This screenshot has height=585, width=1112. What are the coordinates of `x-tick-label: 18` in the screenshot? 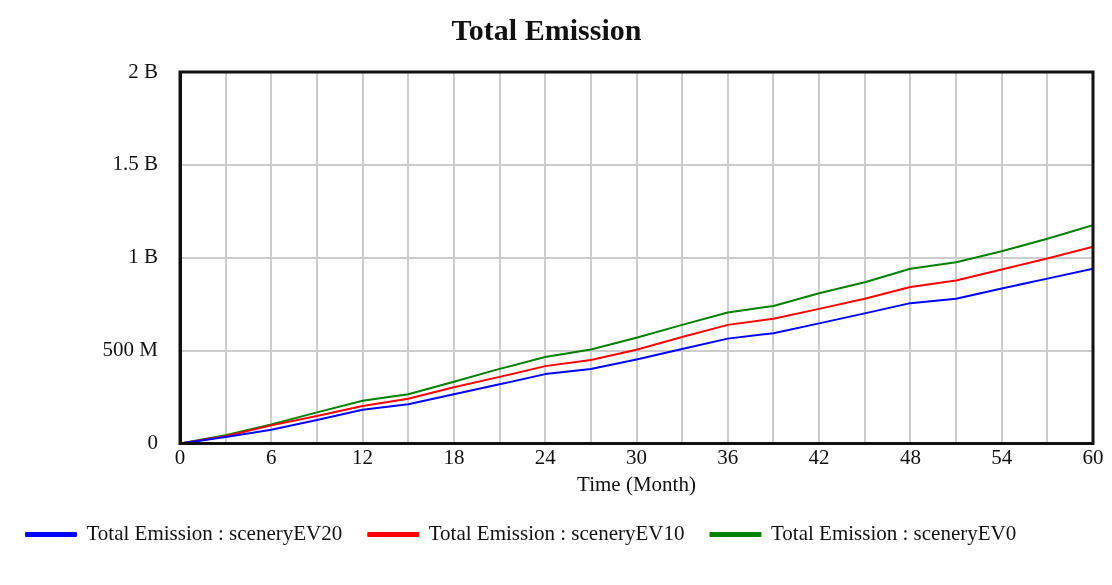 It's located at (454, 456).